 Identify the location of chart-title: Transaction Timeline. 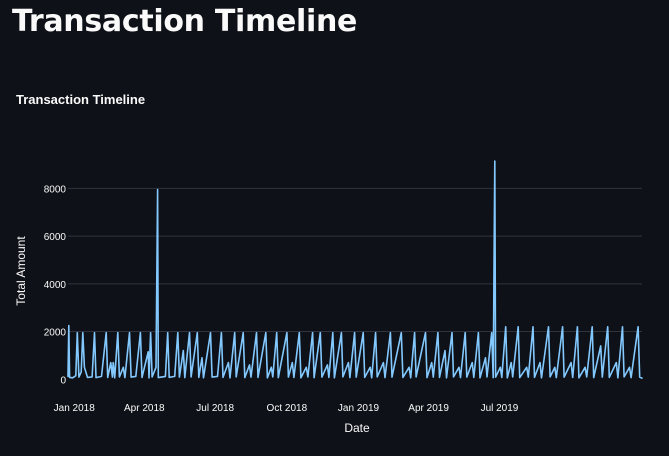
(80, 99).